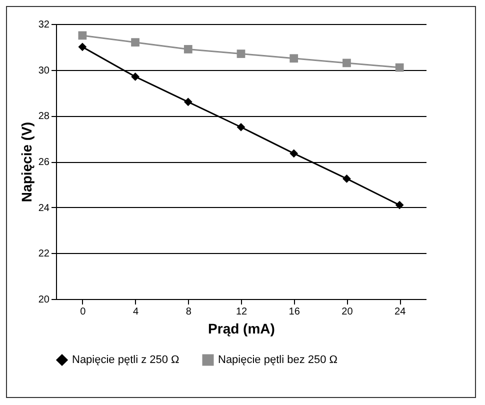 The image size is (485, 405). Describe the element at coordinates (348, 312) in the screenshot. I see `x-tick-label: 20` at that location.